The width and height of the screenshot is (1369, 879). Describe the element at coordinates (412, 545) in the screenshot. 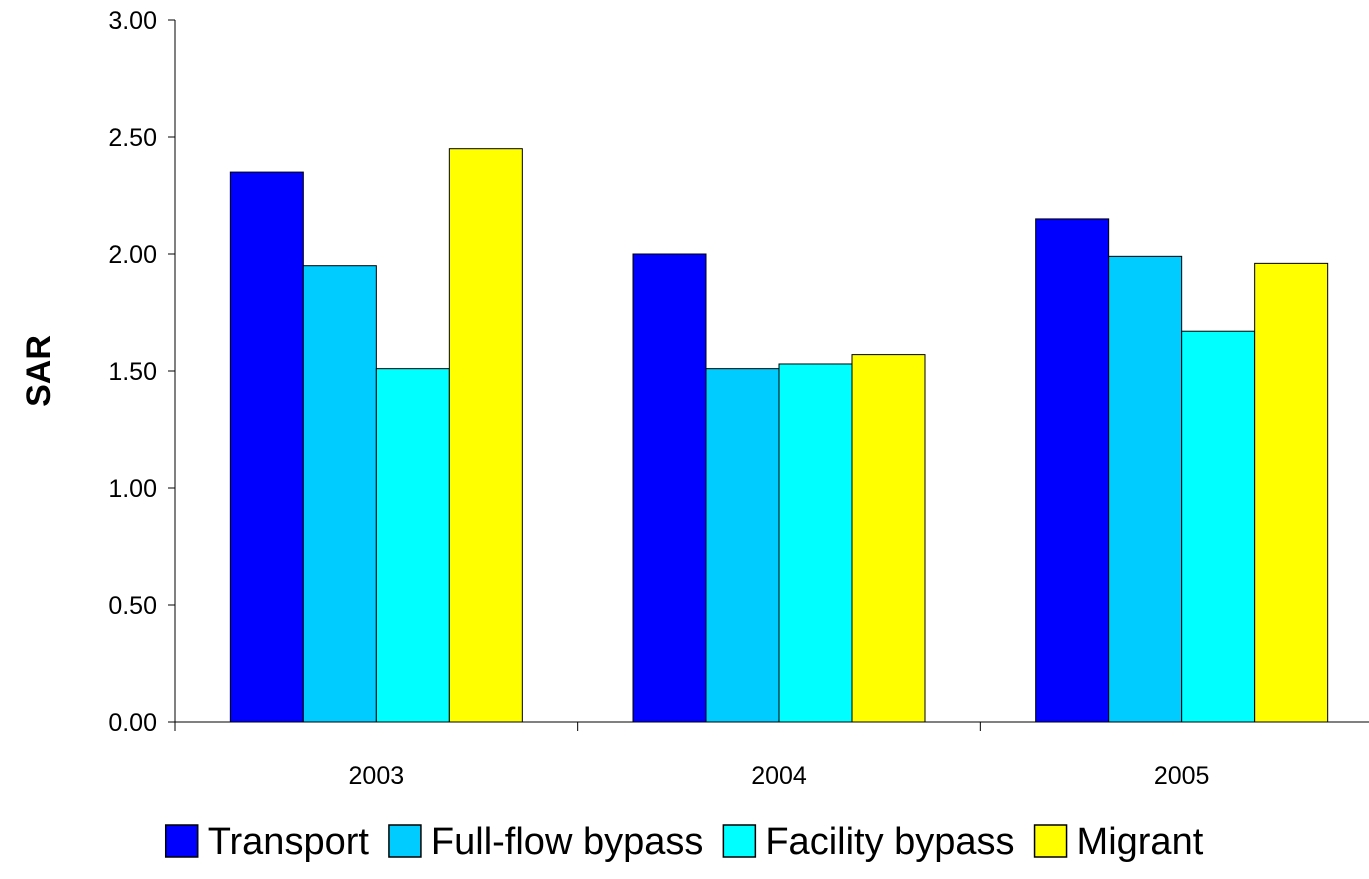

I see `bar-facility-bypass-2003` at that location.